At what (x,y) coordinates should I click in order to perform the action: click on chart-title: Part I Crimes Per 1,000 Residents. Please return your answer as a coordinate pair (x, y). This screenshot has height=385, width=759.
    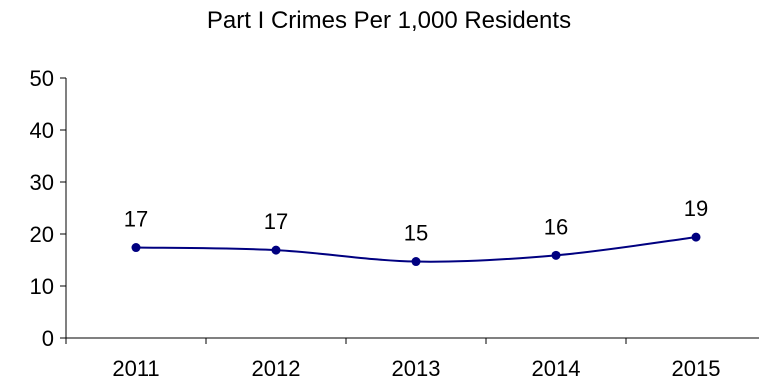
    Looking at the image, I should click on (389, 20).